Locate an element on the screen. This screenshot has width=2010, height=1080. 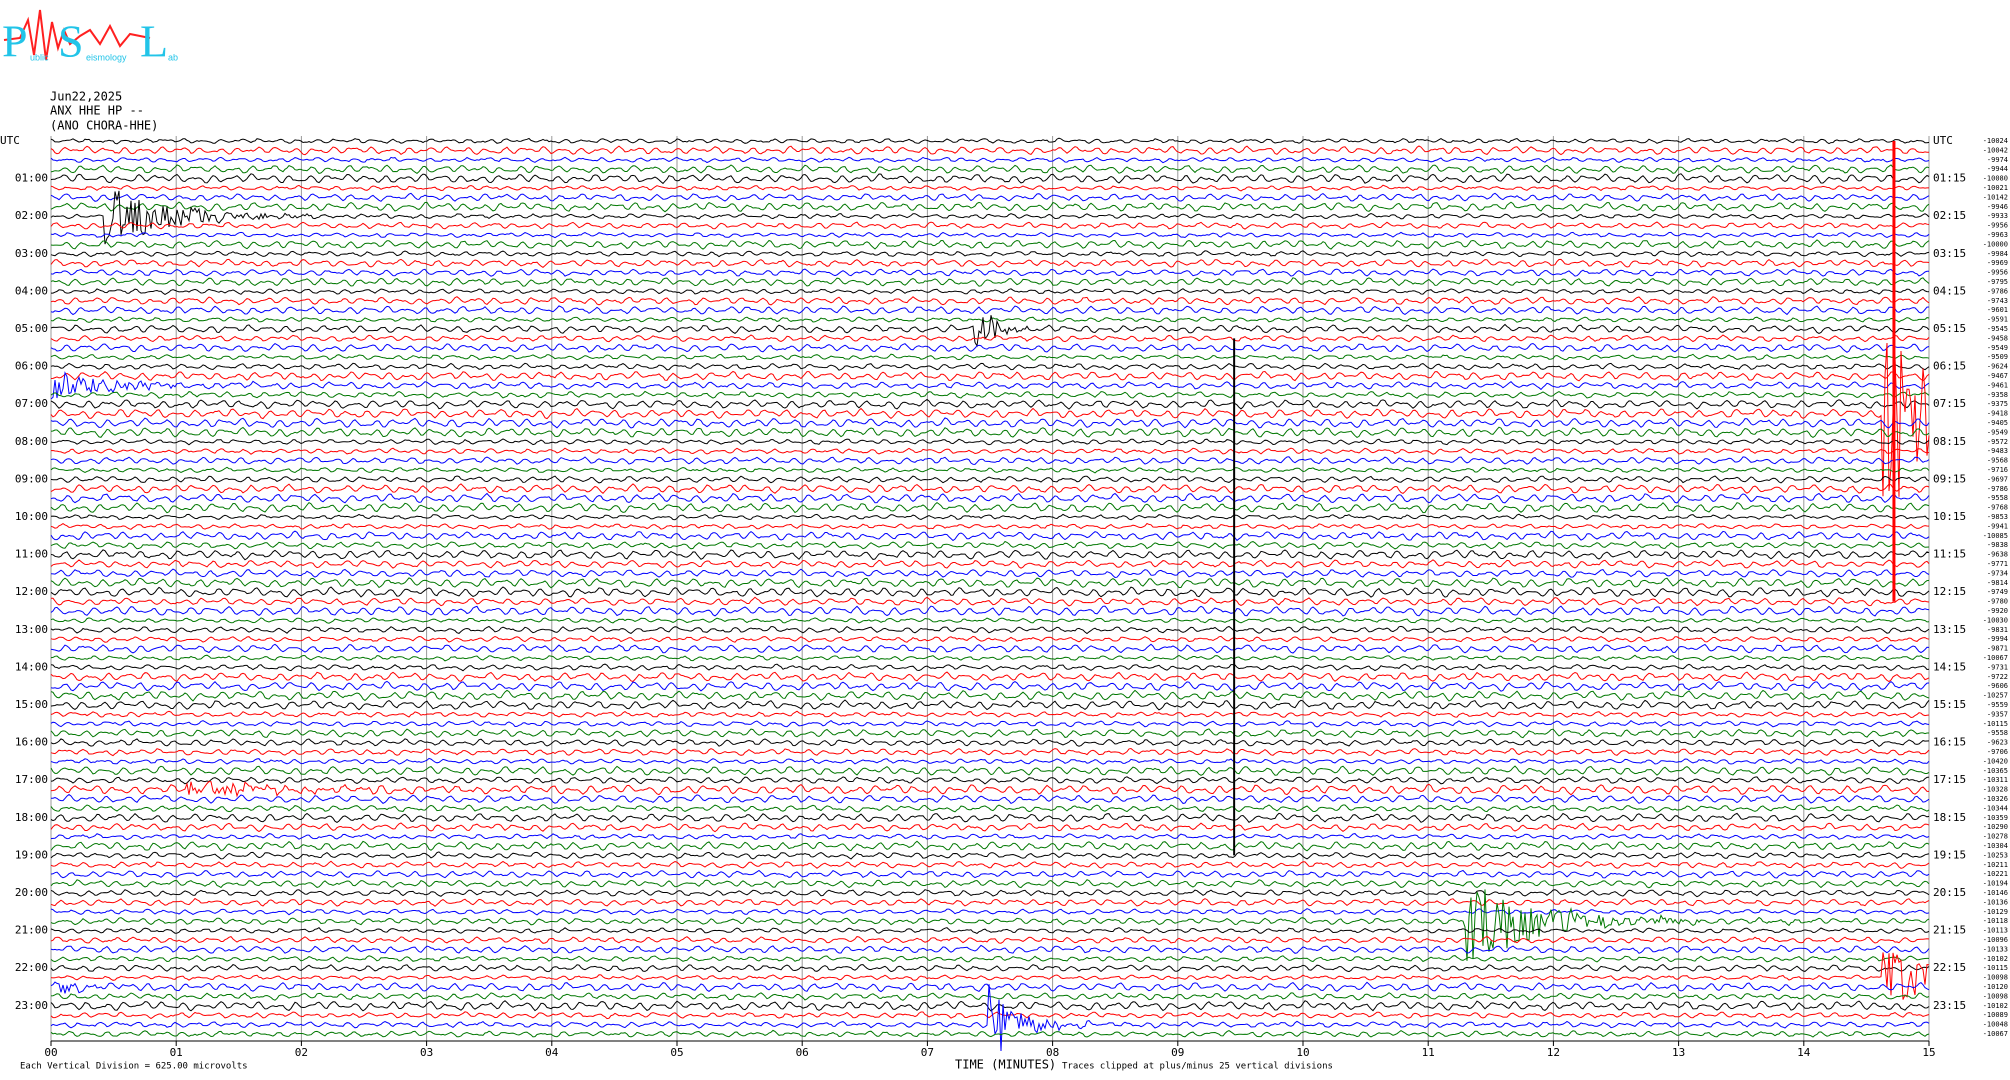
row-offset: -10133 is located at coordinates (1995, 949).